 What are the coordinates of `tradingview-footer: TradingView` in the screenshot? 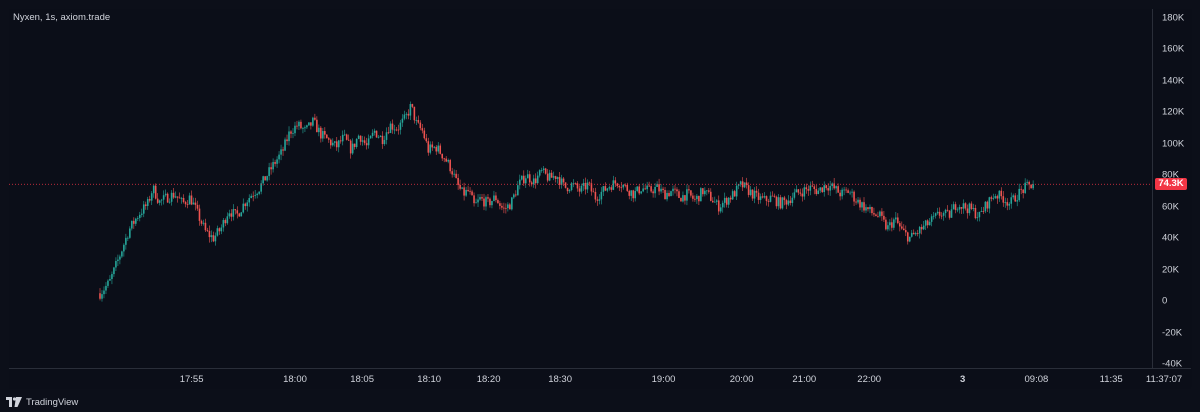 It's located at (42, 402).